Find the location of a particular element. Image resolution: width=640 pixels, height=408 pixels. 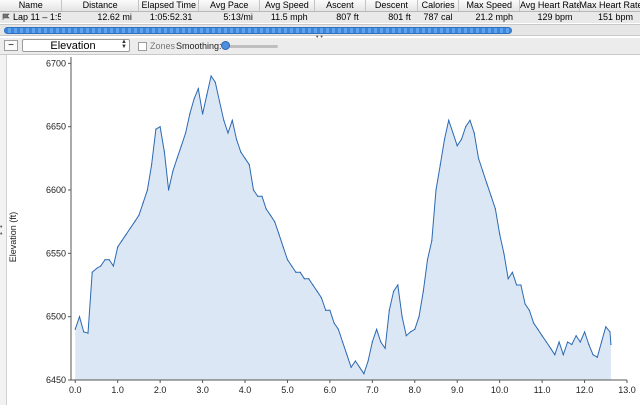

y-tick-label: 6700 is located at coordinates (56, 63).